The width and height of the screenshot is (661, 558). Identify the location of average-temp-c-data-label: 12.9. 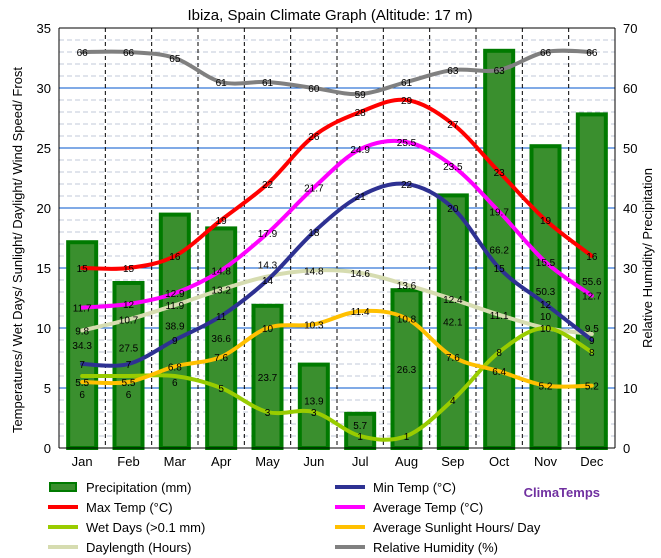
(175, 294).